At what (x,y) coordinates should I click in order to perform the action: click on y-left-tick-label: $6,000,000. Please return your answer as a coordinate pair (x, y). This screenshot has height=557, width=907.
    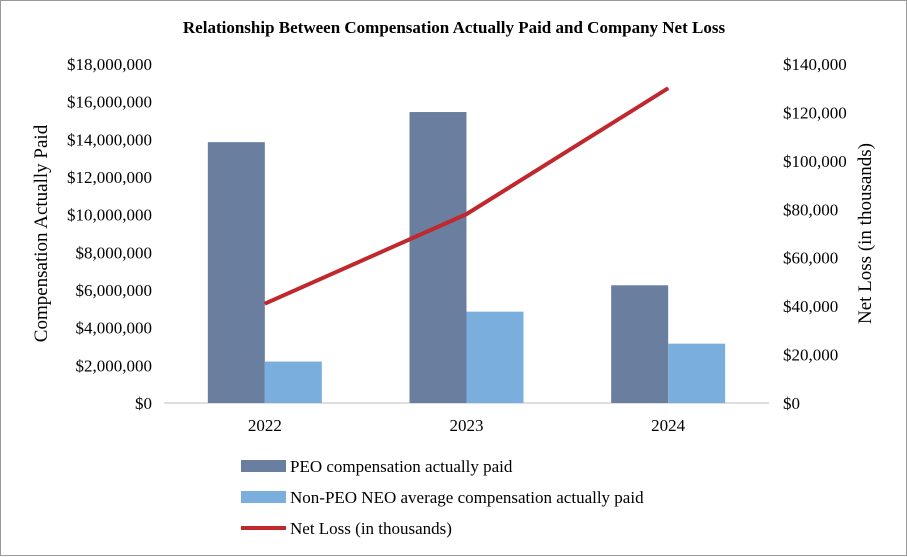
    Looking at the image, I should click on (114, 290).